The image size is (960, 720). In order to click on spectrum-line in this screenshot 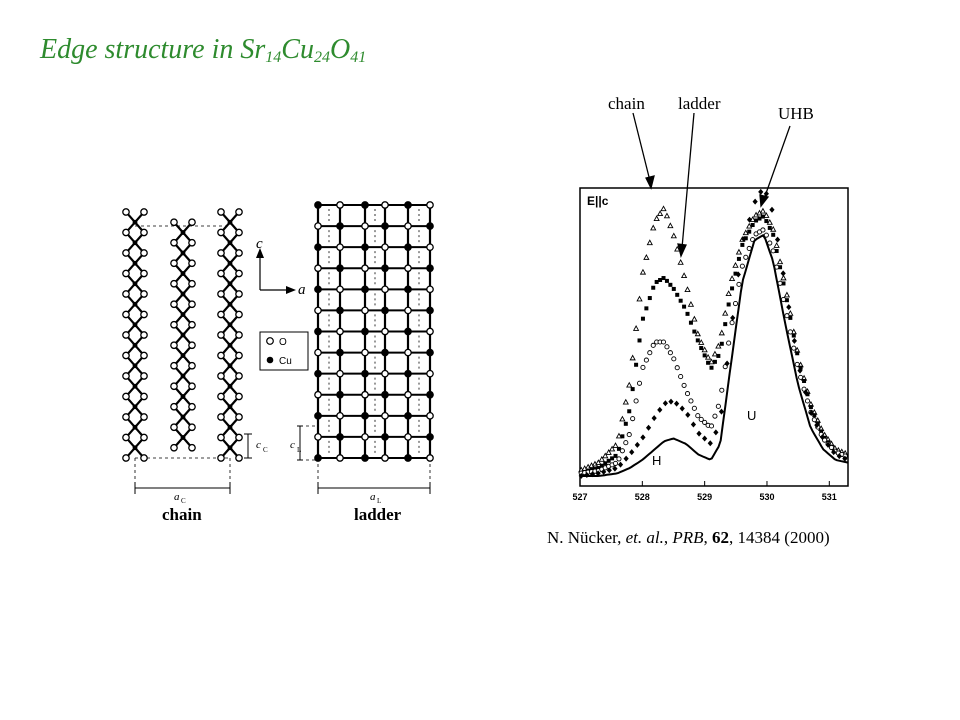, I will do `click(714, 355)`.